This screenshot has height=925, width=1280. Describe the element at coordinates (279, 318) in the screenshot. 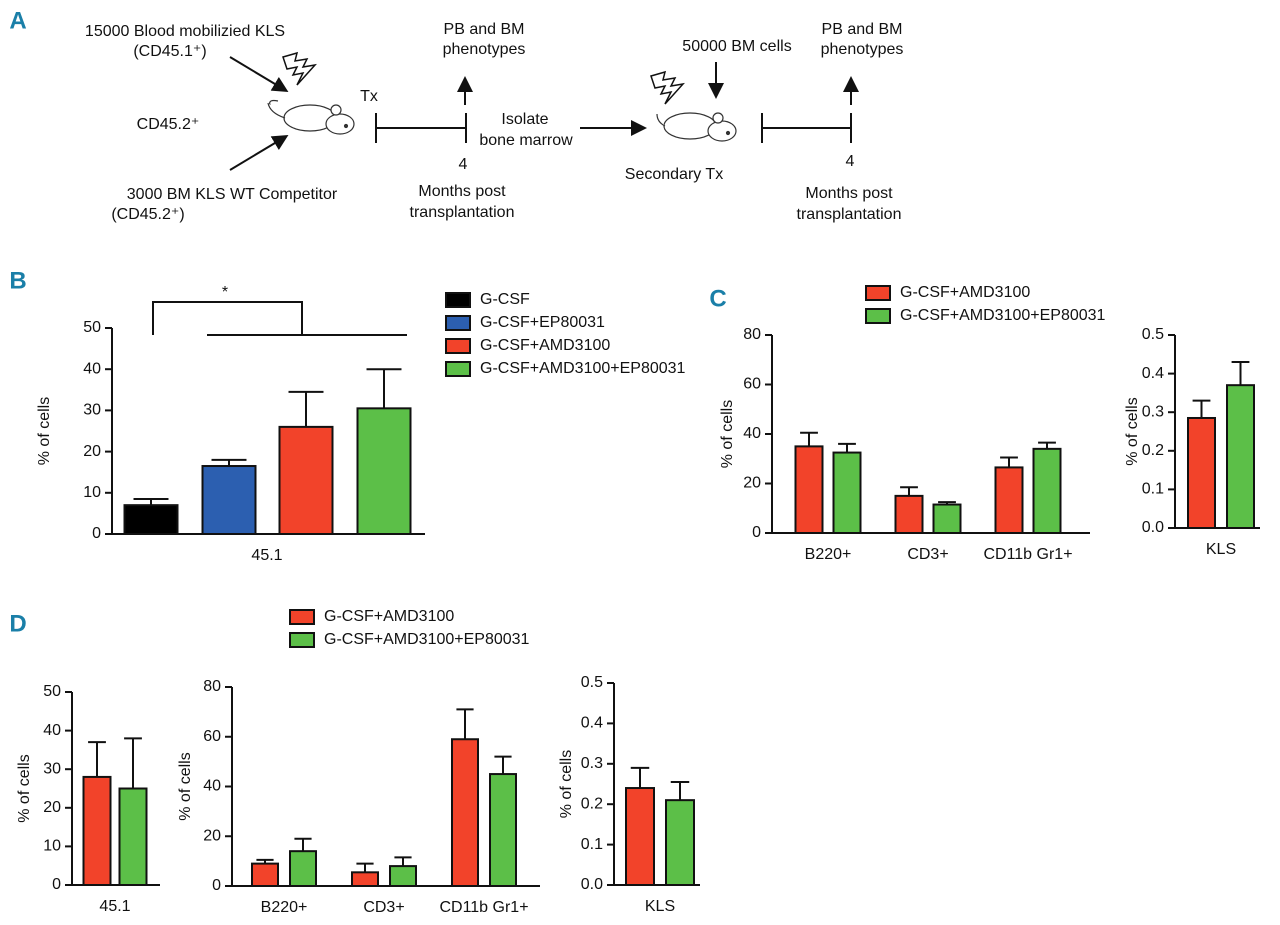

I see `bracket` at that location.